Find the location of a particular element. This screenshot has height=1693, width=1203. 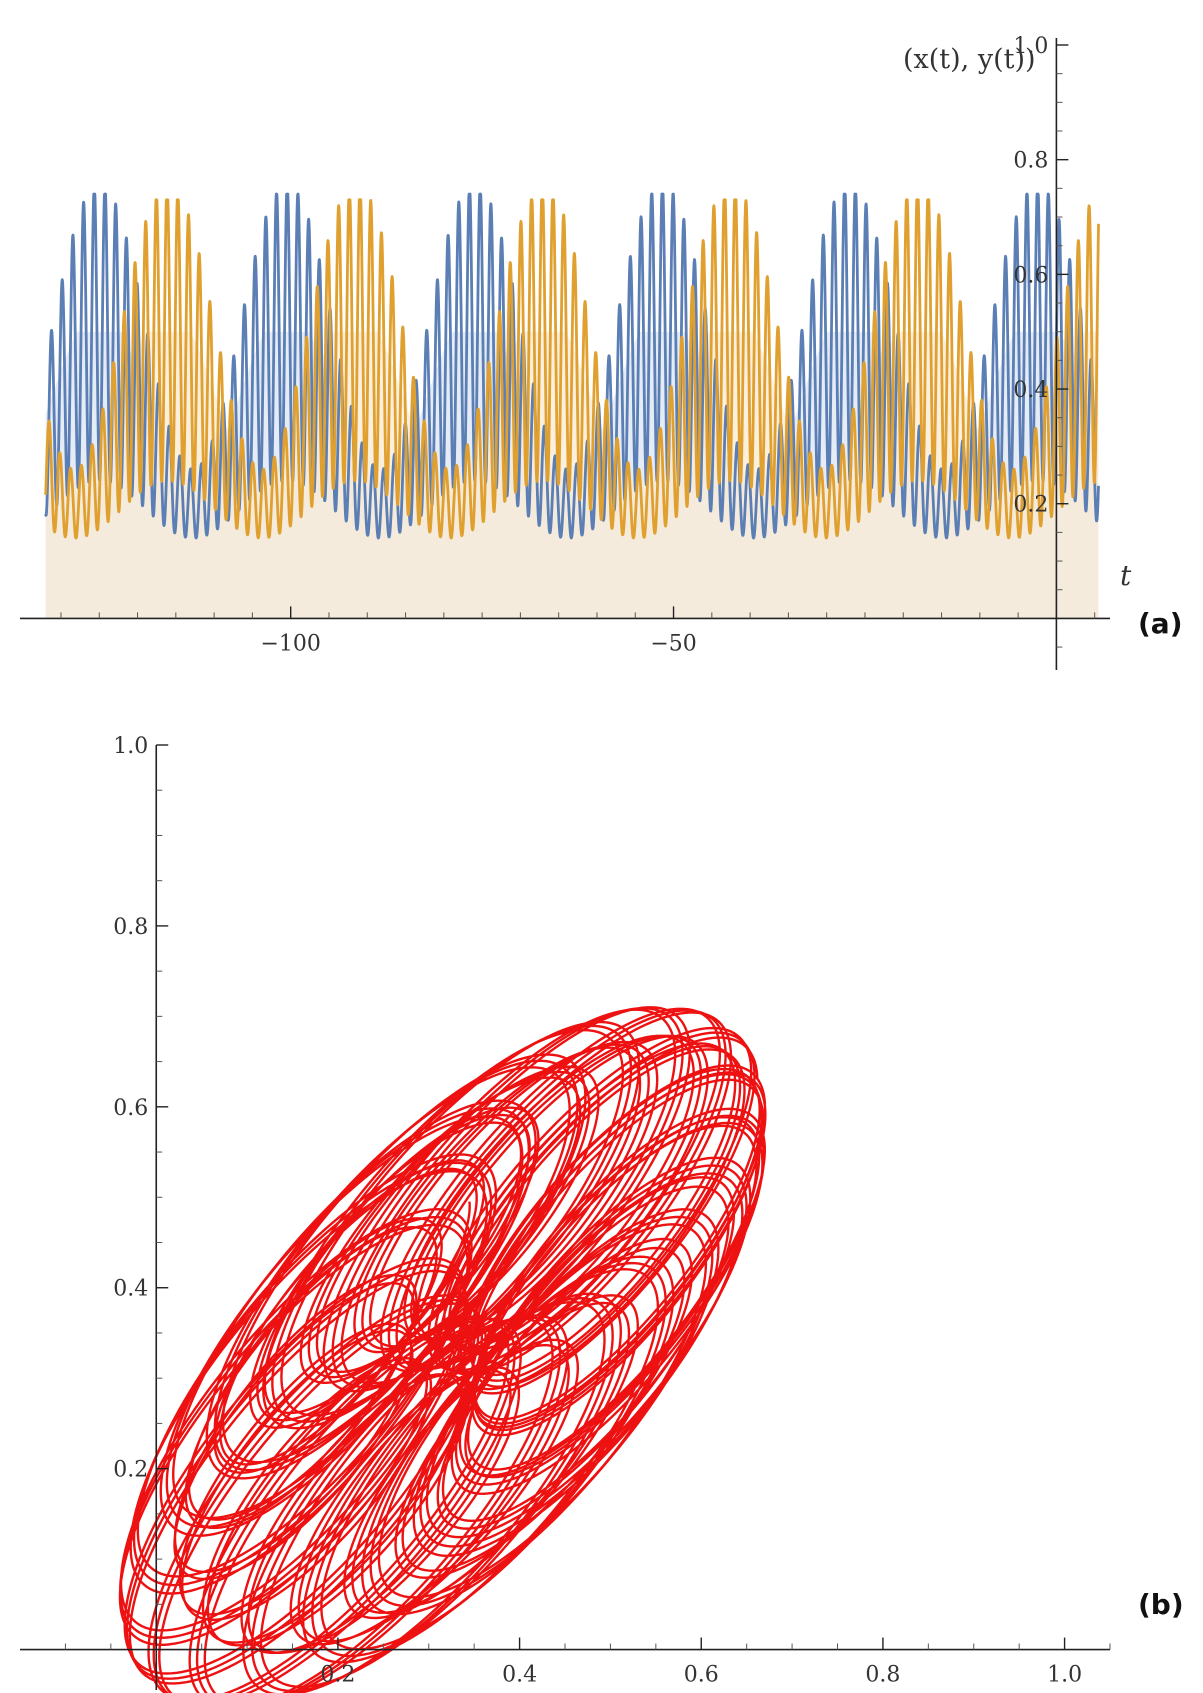

x-tick-label: −100 is located at coordinates (290, 643).